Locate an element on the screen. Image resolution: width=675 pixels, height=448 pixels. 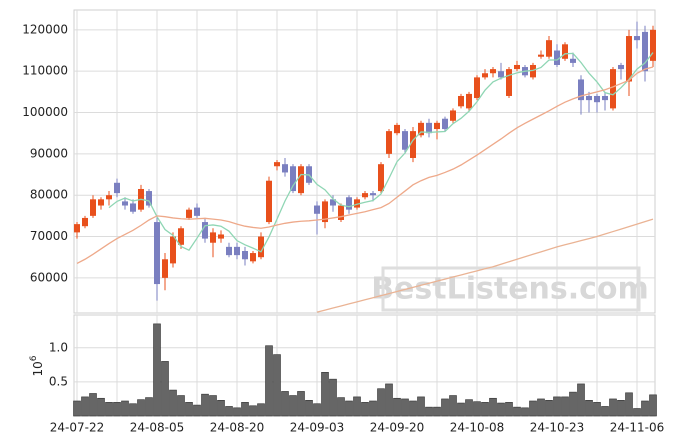
volume-tick-label: 0.5 is located at coordinates (58, 381).